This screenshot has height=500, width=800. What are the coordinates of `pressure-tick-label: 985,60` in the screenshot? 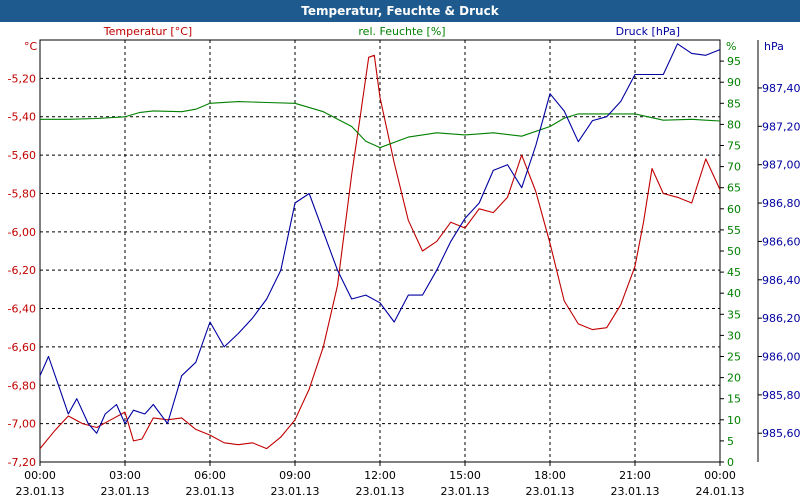 It's located at (781, 433).